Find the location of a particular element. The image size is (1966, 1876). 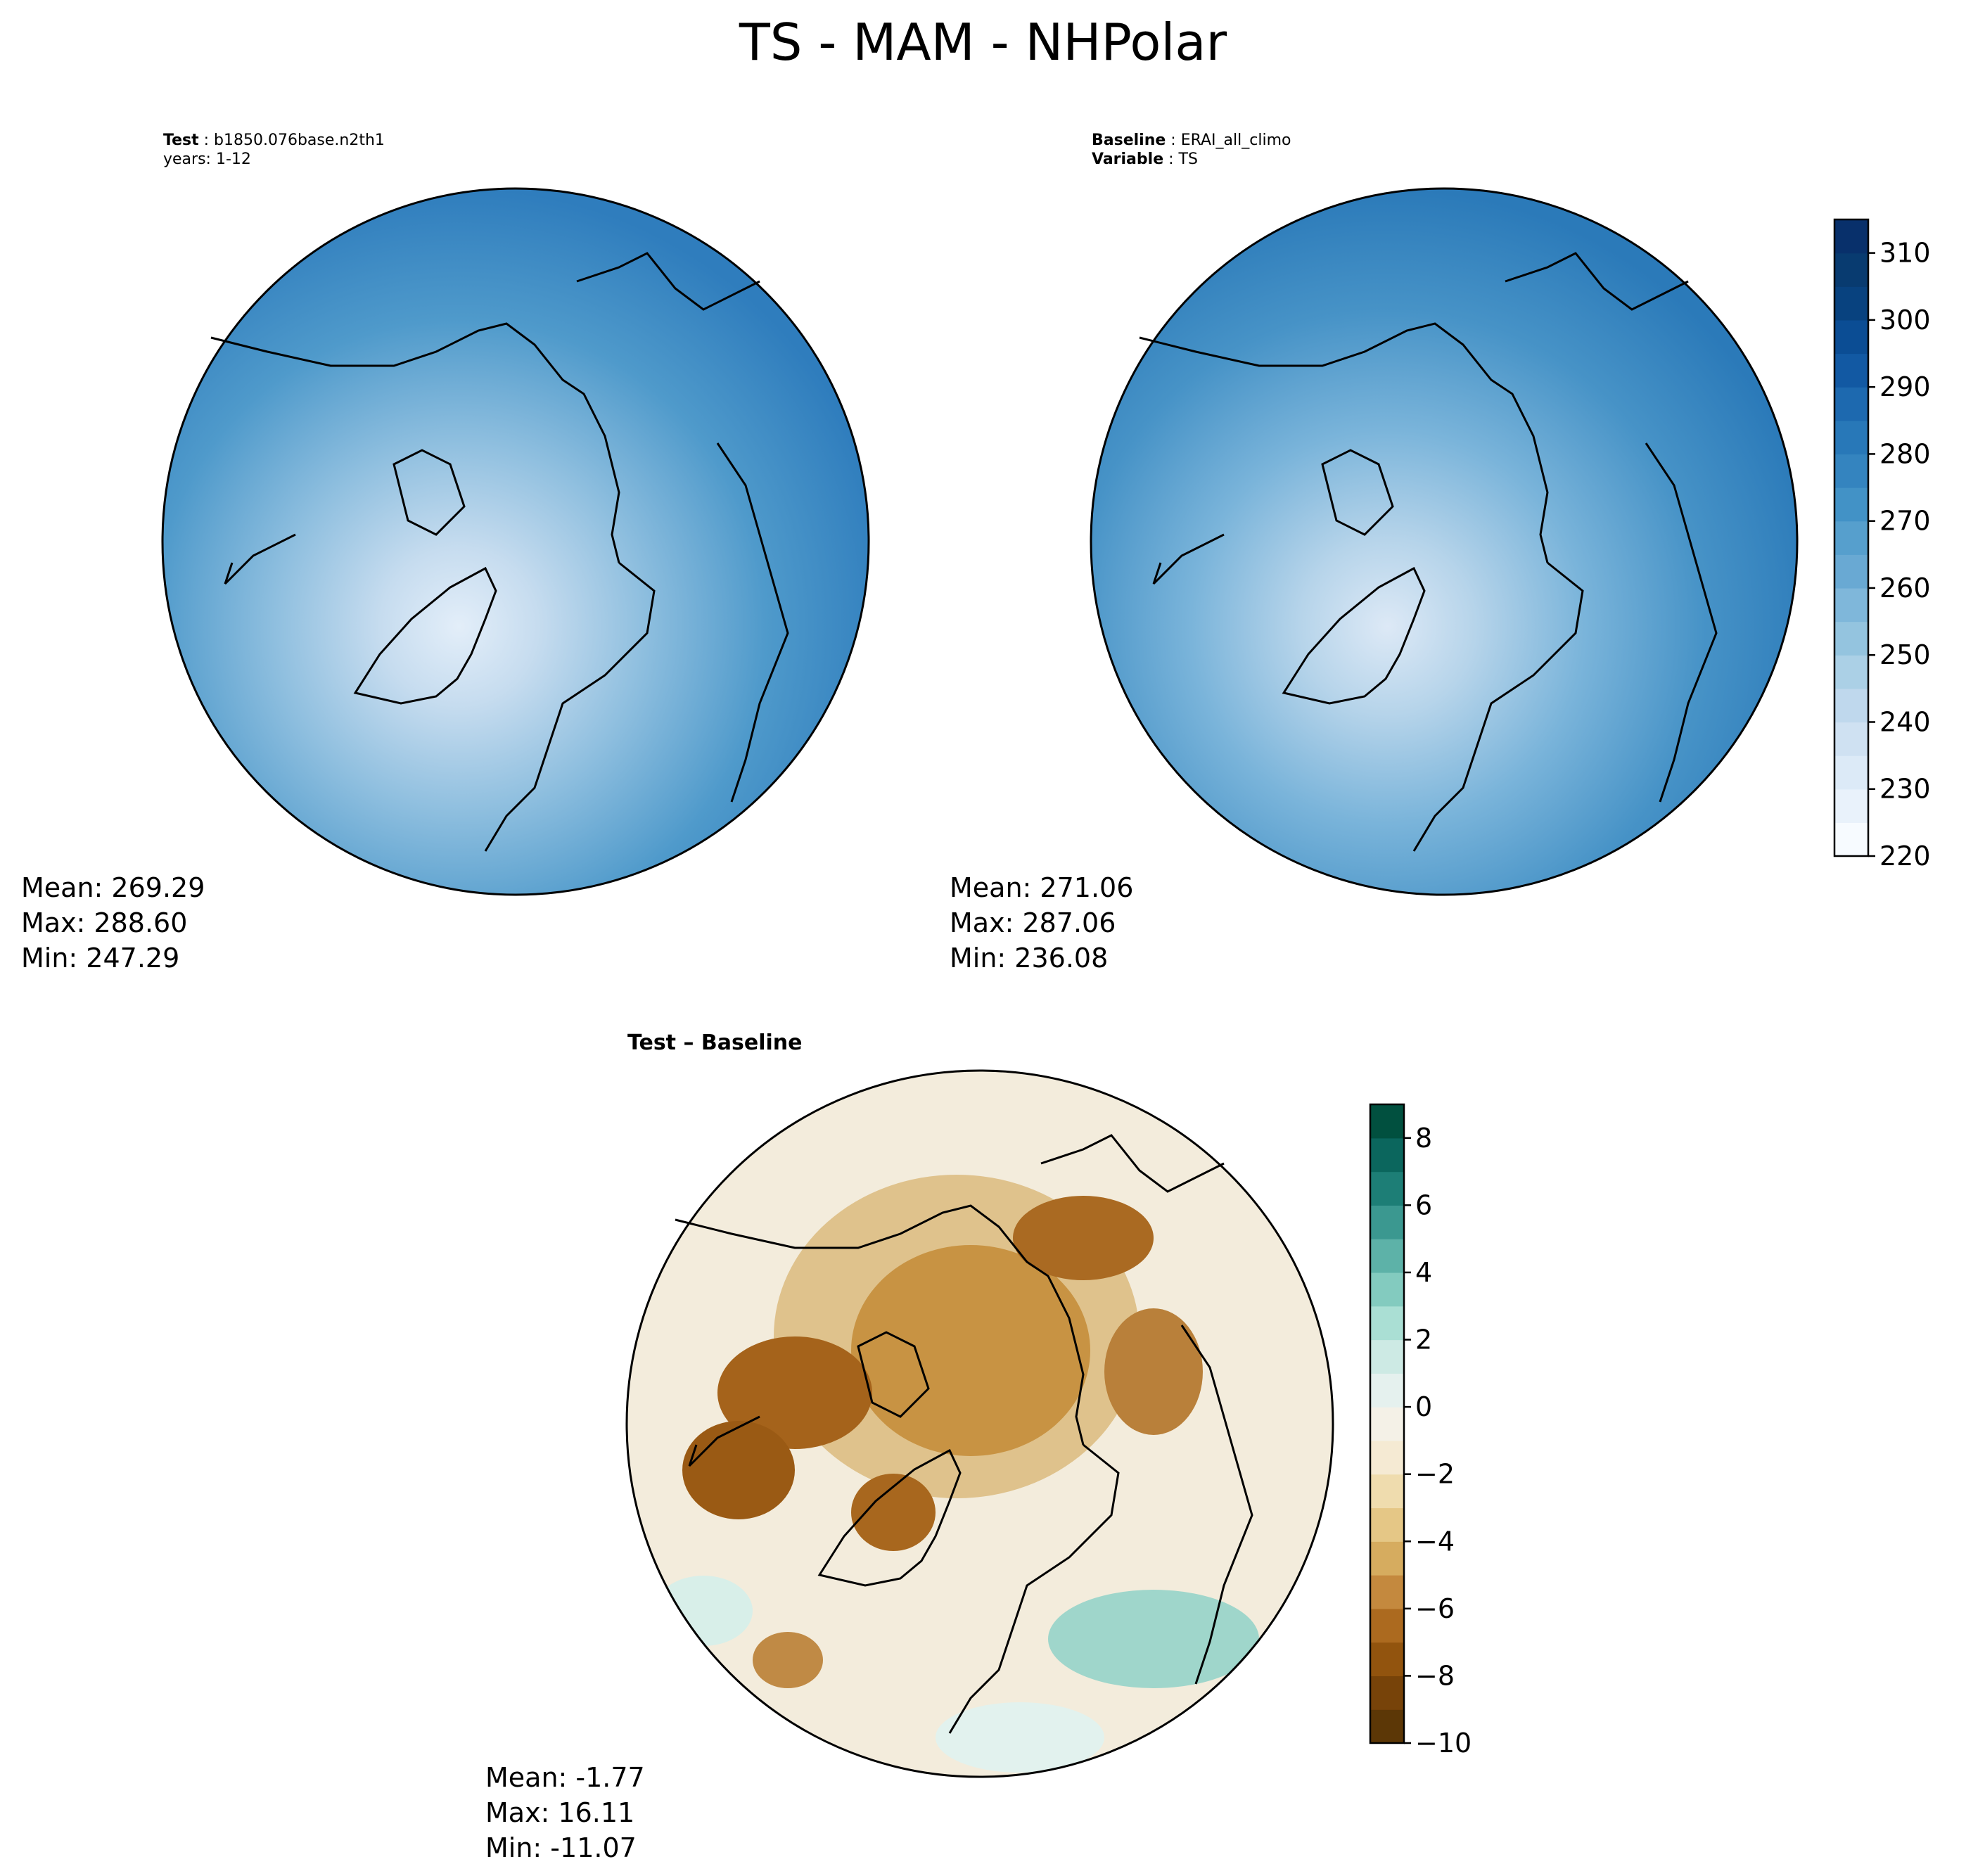

main-colorbar: 220 230 240 250 260 270 280 290 300 310 is located at coordinates (1882, 545).